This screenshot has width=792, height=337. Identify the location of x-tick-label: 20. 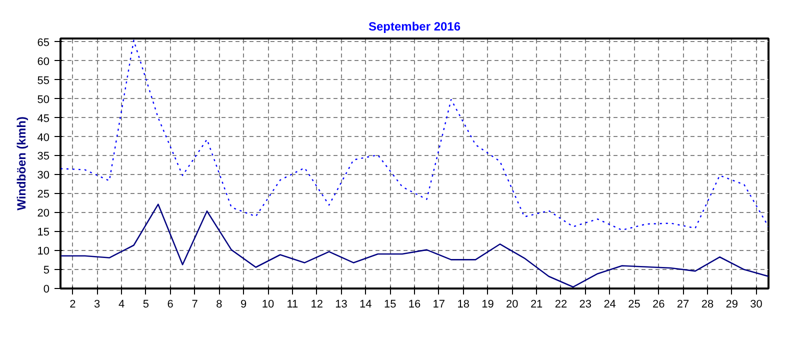
(512, 304).